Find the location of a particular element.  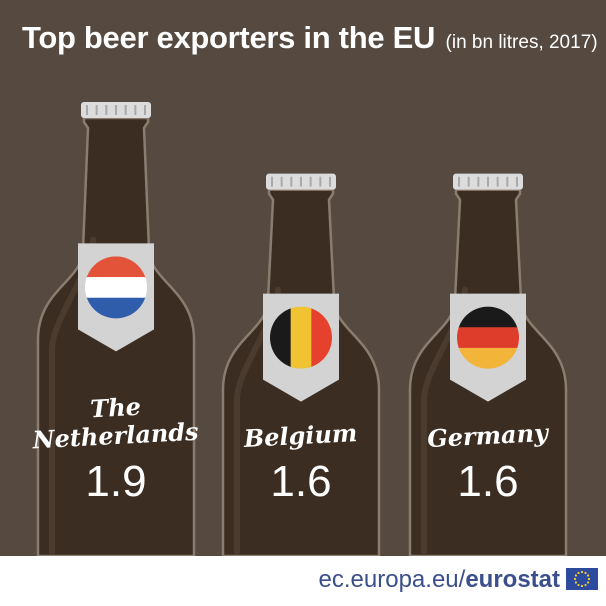

value-label-the-netherlands: 1.9 is located at coordinates (115, 481).